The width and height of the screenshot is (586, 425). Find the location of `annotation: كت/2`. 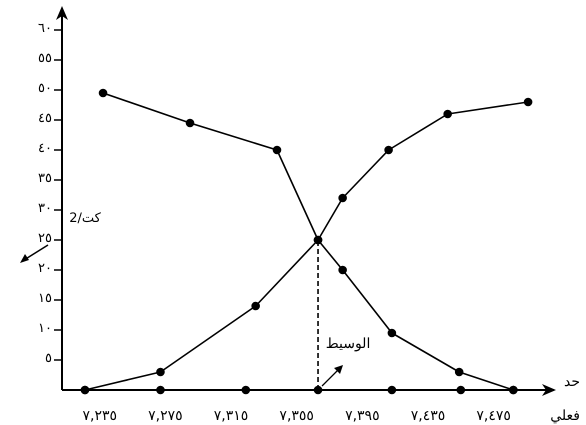

annotation: كت/2 is located at coordinates (85, 218).